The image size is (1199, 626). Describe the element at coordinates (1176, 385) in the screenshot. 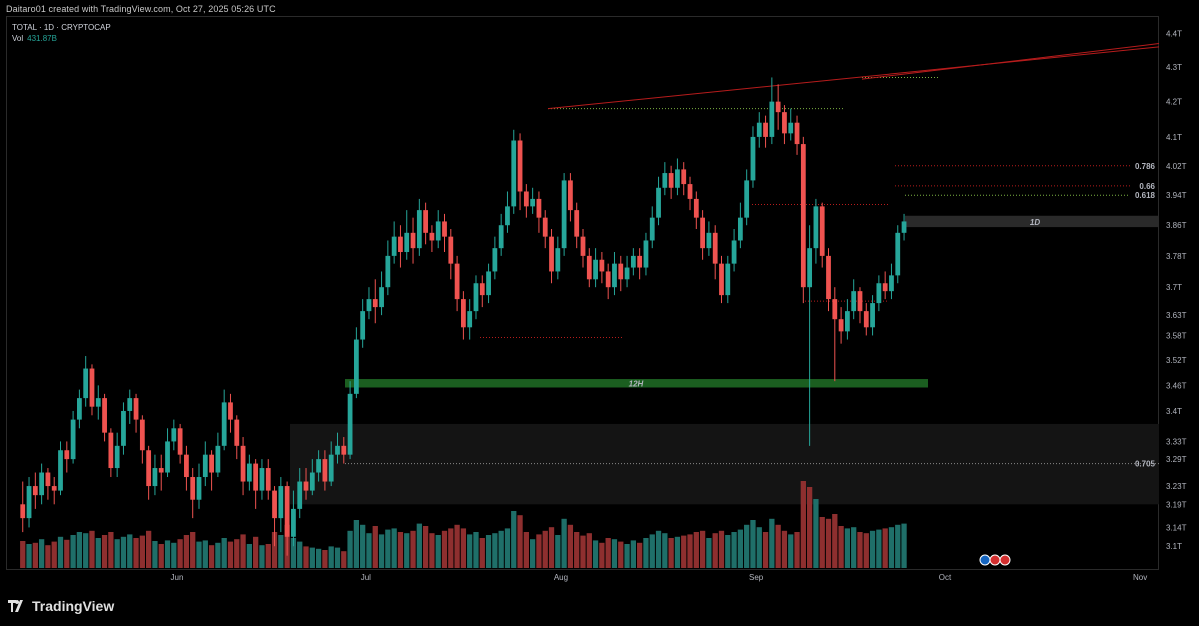

I see `y-axis-tick-label: 3.46T` at that location.